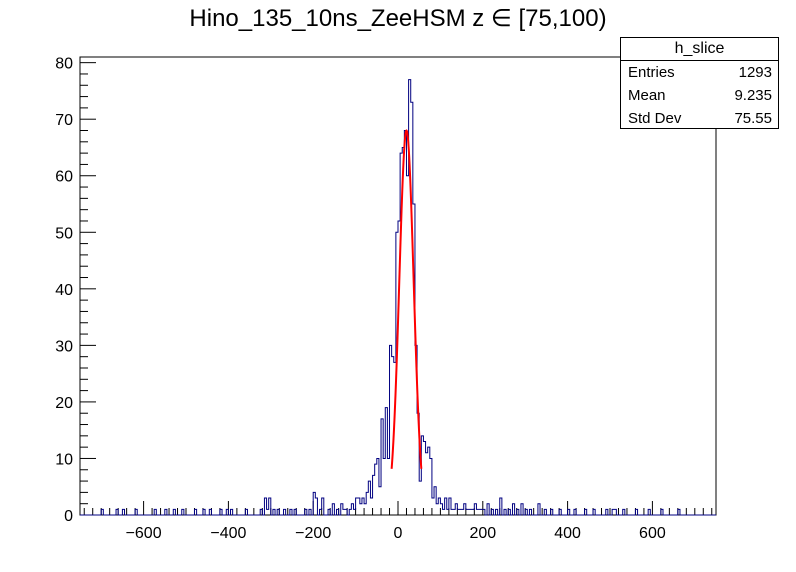  Describe the element at coordinates (655, 118) in the screenshot. I see `stats-label: Std Dev` at that location.